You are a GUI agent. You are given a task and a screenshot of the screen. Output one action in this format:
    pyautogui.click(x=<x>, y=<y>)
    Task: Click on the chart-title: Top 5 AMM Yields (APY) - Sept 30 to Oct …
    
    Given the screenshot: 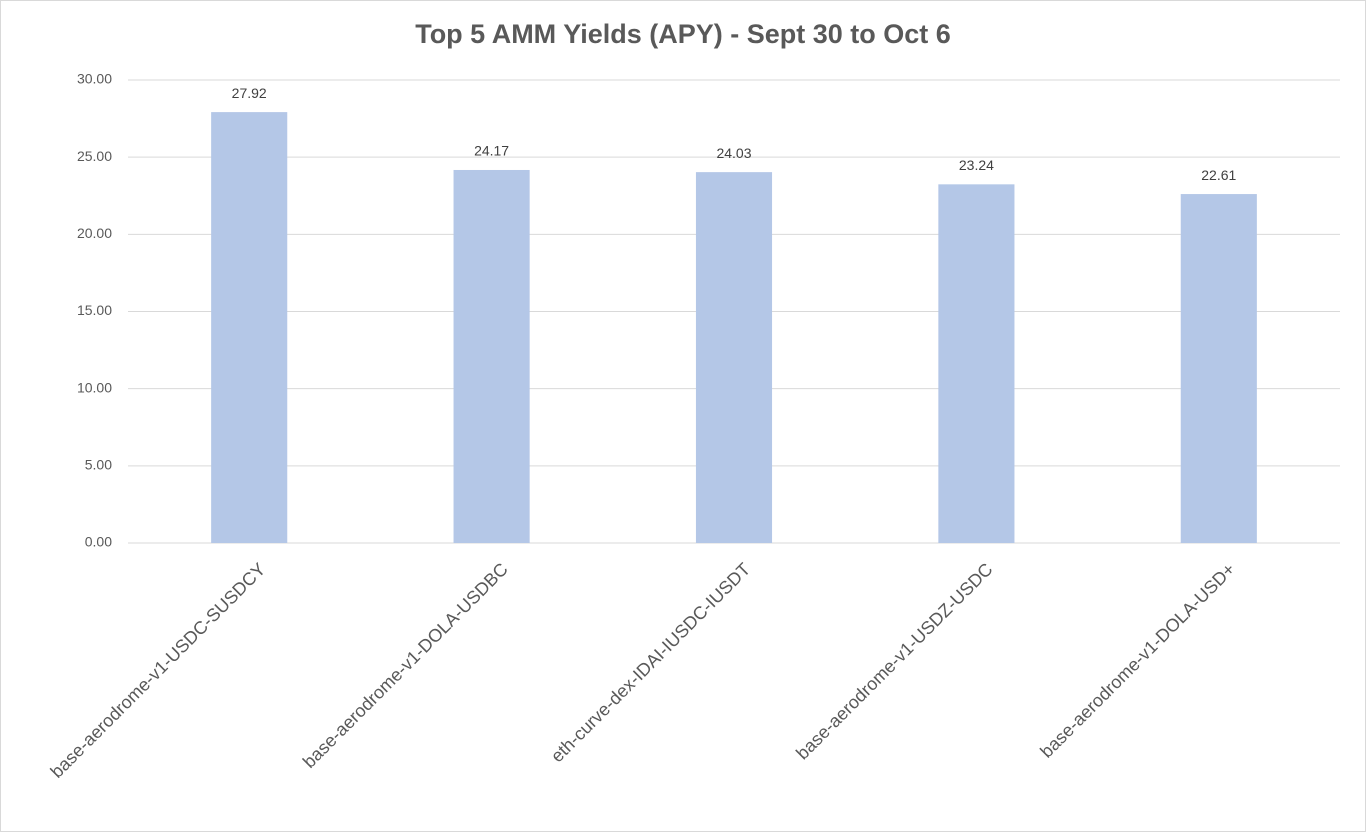 What is the action you would take?
    pyautogui.click(x=683, y=34)
    